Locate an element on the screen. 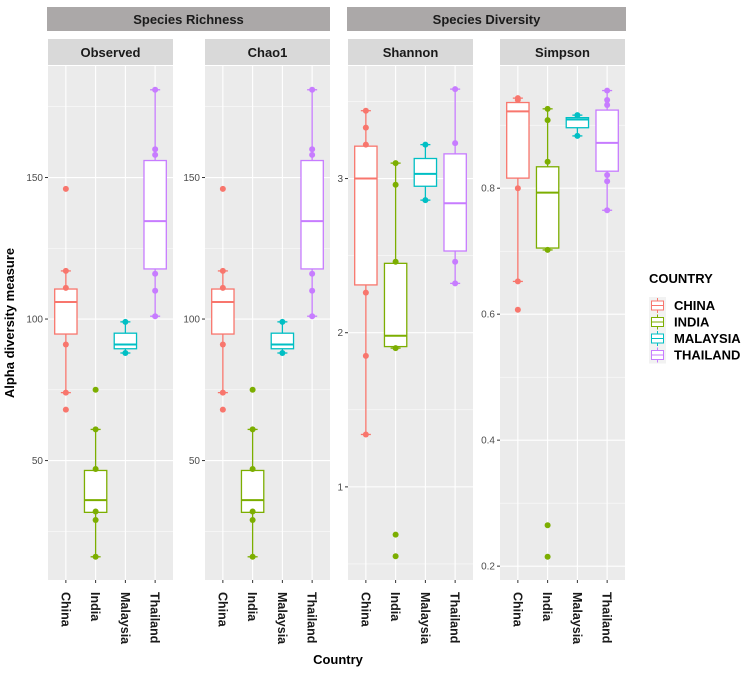 The height and width of the screenshot is (686, 749). group-strip-label: Species Diversity is located at coordinates (487, 19).